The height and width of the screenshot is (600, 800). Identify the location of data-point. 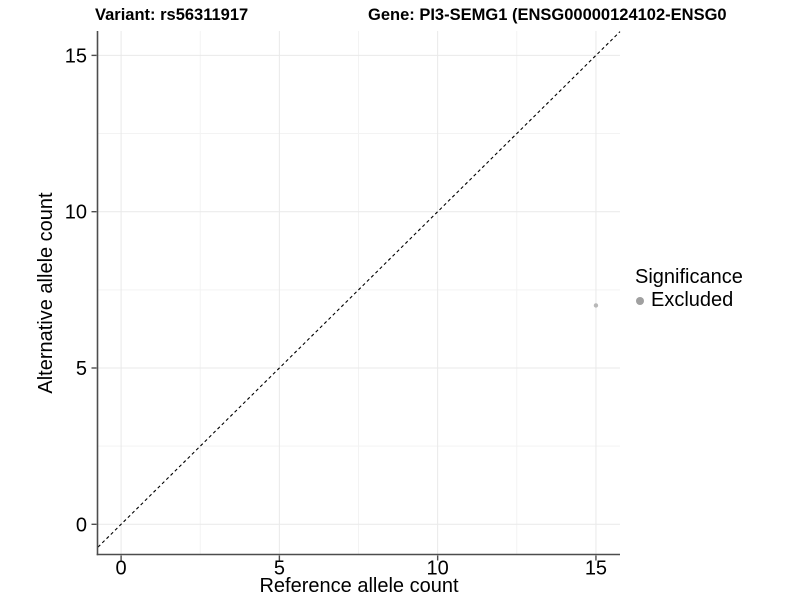
(596, 305).